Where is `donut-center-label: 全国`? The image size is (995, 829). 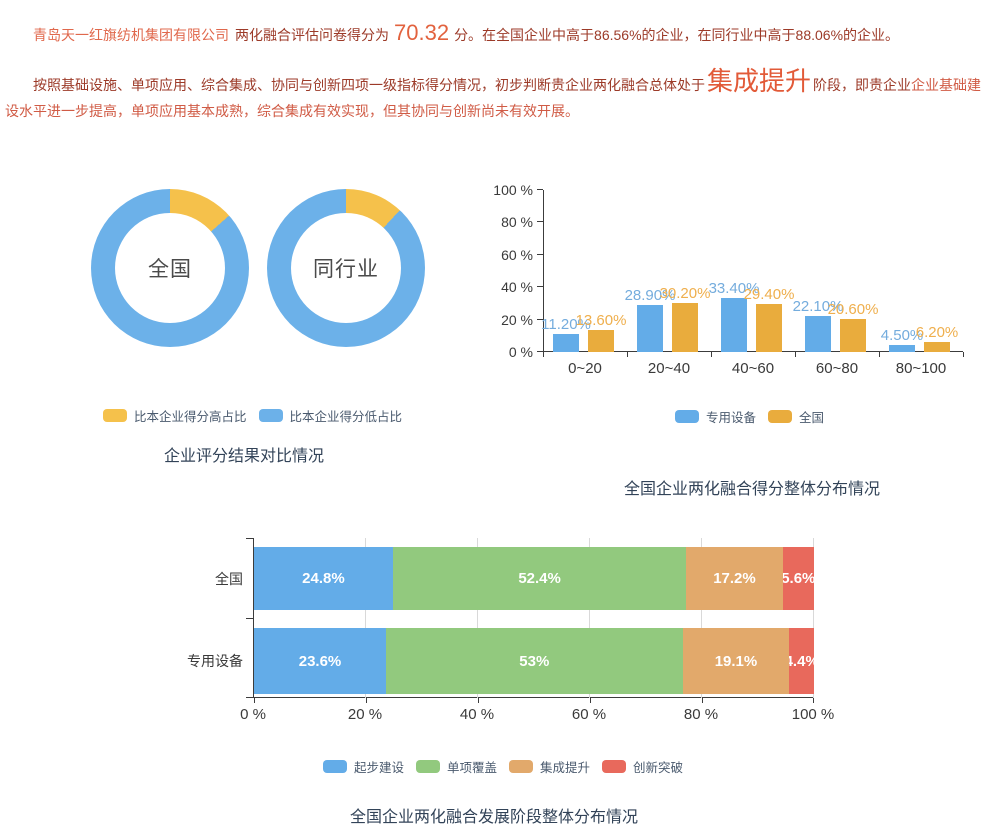
donut-center-label: 全国 is located at coordinates (170, 269).